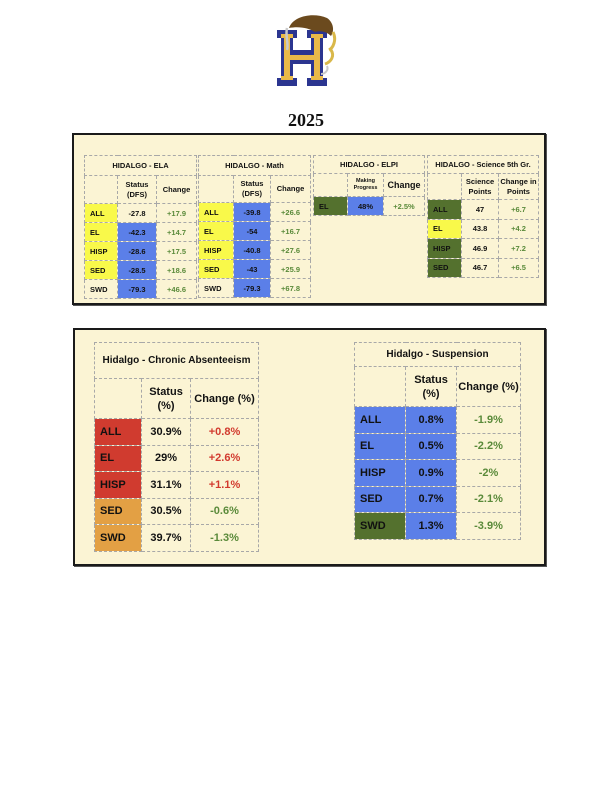  I want to click on table-row: EL -42.3 +14.7, so click(141, 232).